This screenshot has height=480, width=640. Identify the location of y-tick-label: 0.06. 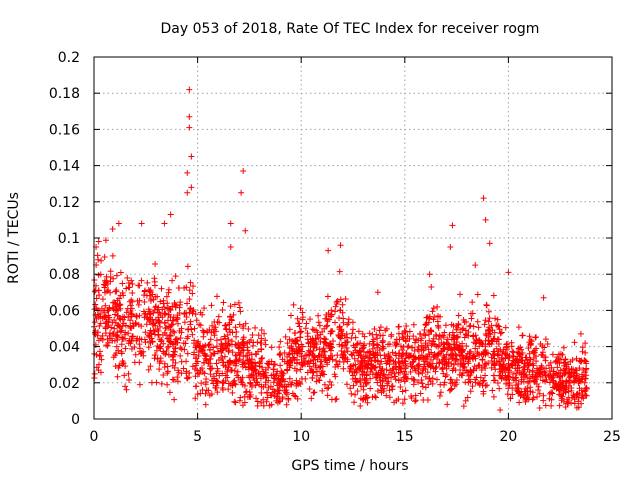
(64, 311).